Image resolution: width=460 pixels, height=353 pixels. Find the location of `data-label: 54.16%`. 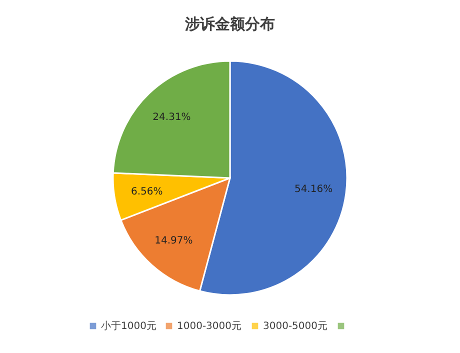

data-label: 54.16% is located at coordinates (313, 189).